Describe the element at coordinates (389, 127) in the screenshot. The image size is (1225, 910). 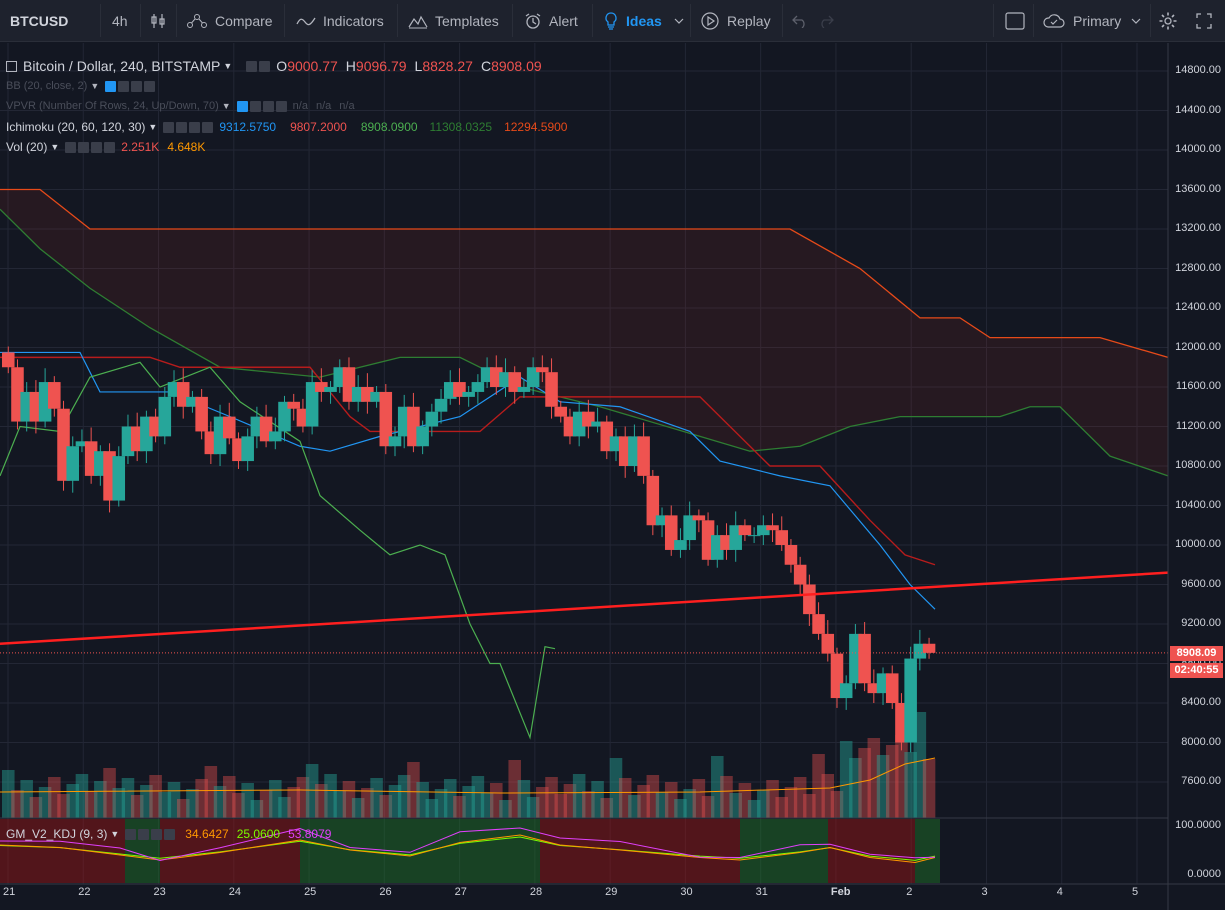
I see `chikou-value: 8908.0900` at that location.